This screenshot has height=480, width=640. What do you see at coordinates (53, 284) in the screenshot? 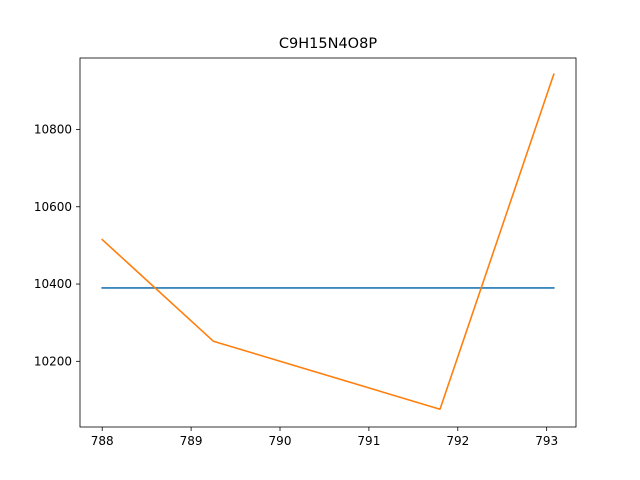
I see `y-tick-label: 10400` at bounding box center [53, 284].